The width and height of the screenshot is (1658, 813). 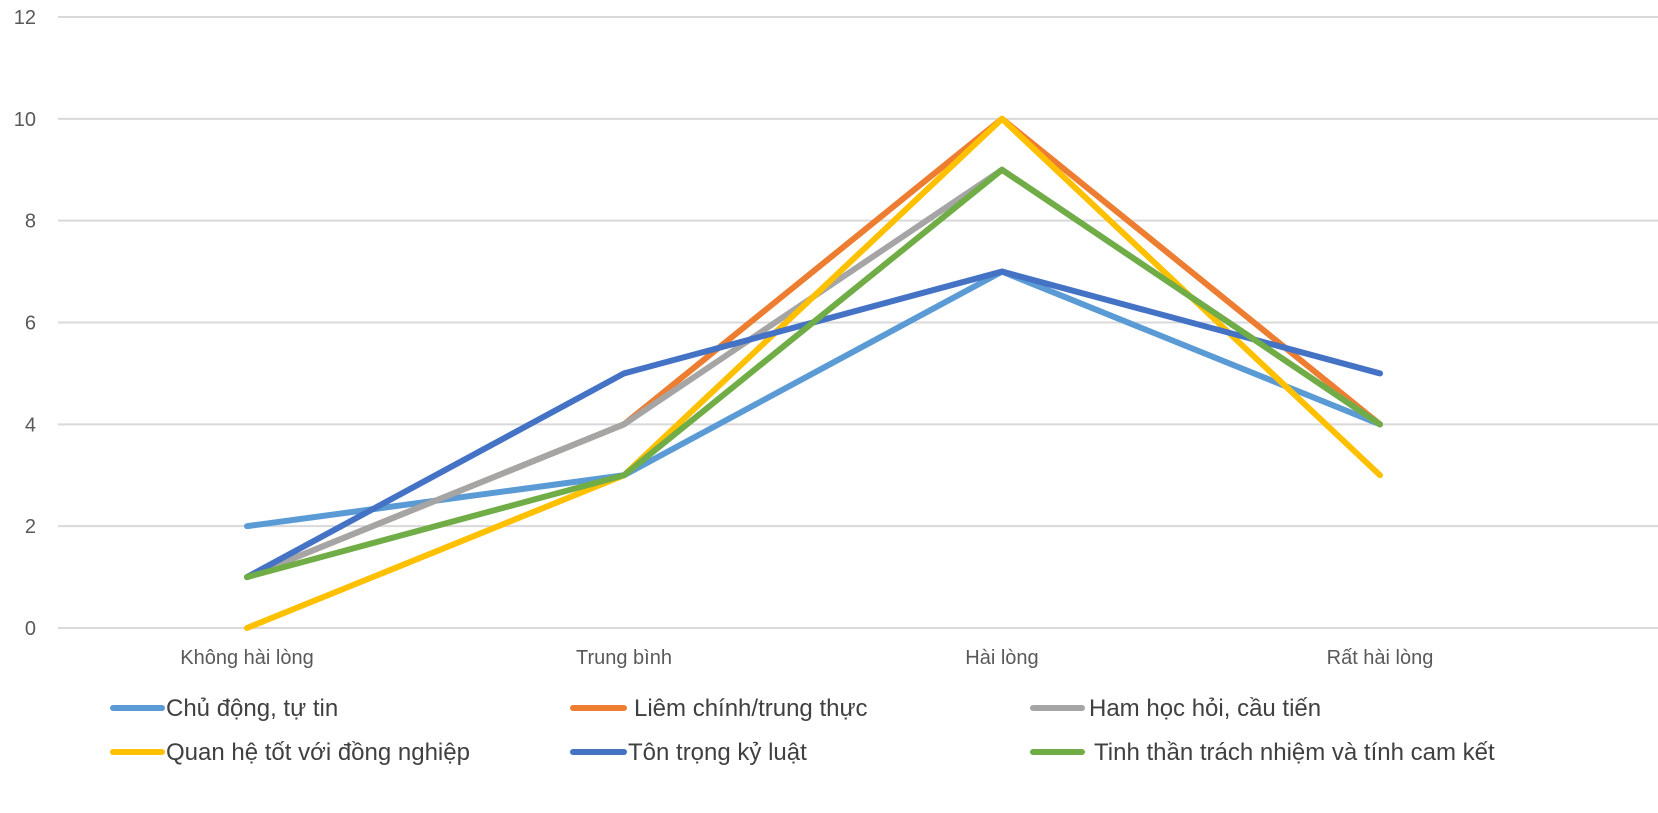 What do you see at coordinates (30, 527) in the screenshot?
I see `y-tick-label: 2` at bounding box center [30, 527].